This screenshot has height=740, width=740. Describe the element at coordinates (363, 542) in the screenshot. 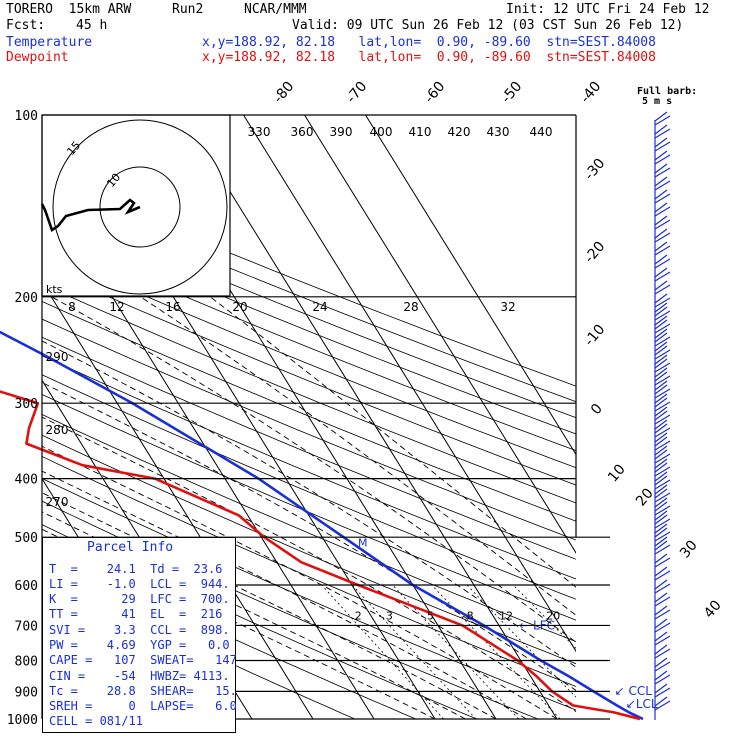

I see `annotation-m: M` at that location.